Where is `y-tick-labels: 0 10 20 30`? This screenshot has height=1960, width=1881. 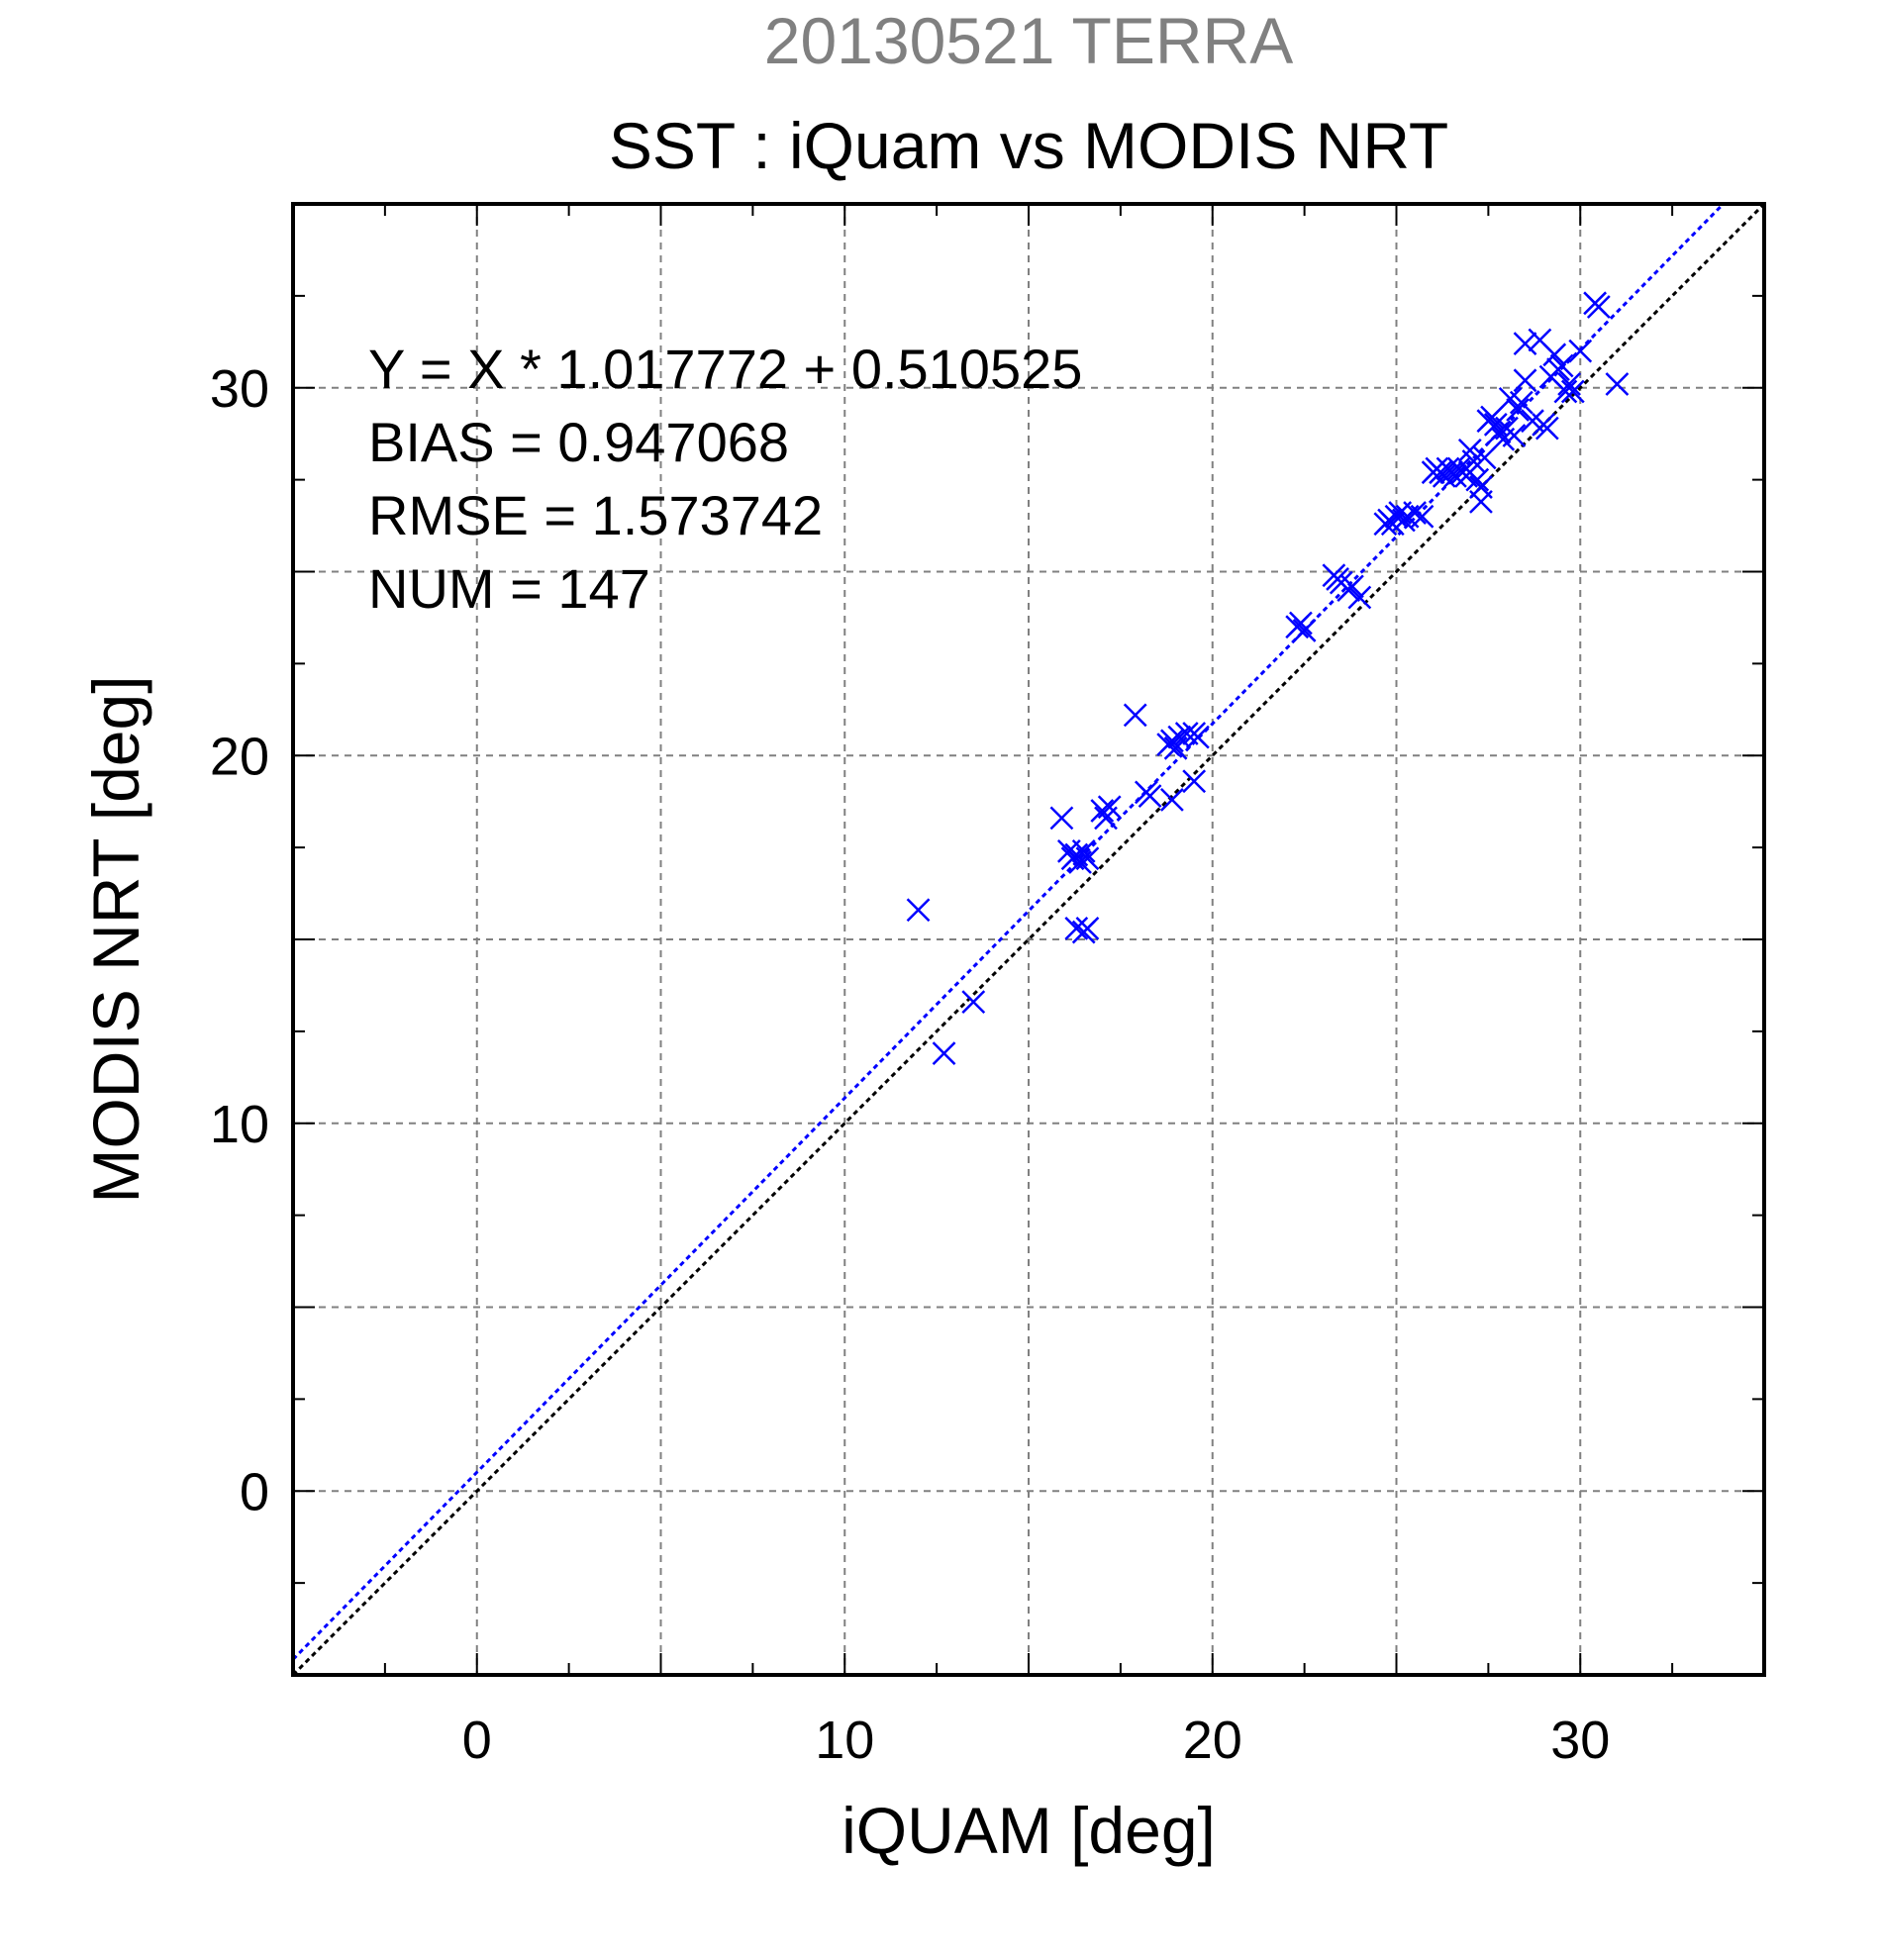 y-tick-labels: 0 10 20 30 is located at coordinates (240, 940).